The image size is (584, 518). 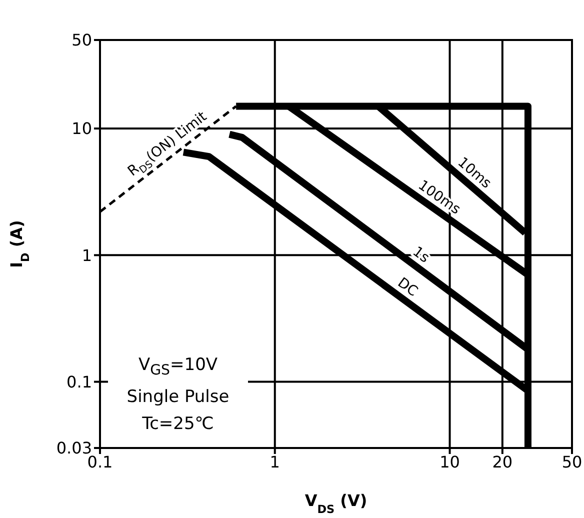 I want to click on x-tick-label: 50, so click(x=572, y=462).